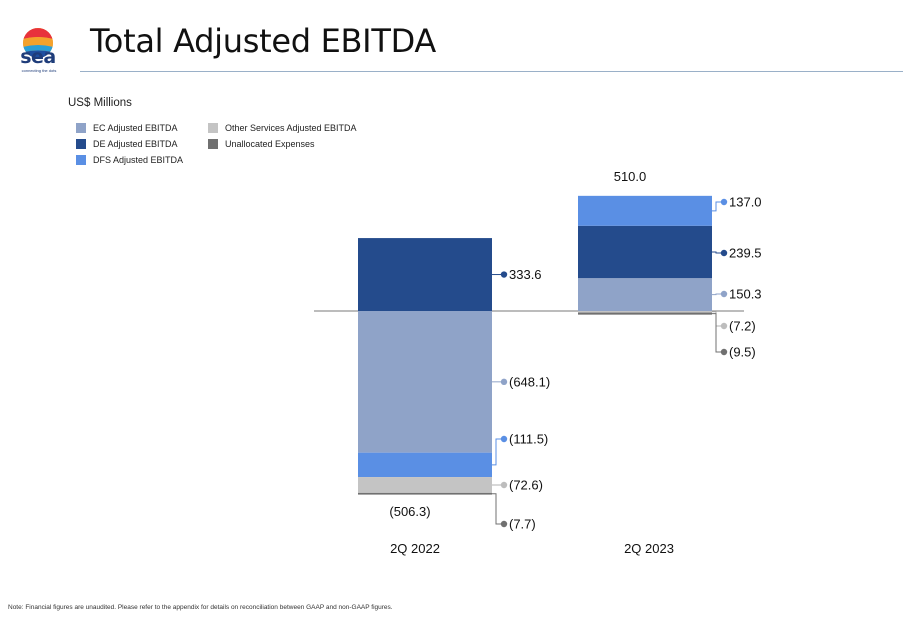 The height and width of the screenshot is (632, 903). What do you see at coordinates (718, 294) in the screenshot?
I see `callout-leader-ec` at bounding box center [718, 294].